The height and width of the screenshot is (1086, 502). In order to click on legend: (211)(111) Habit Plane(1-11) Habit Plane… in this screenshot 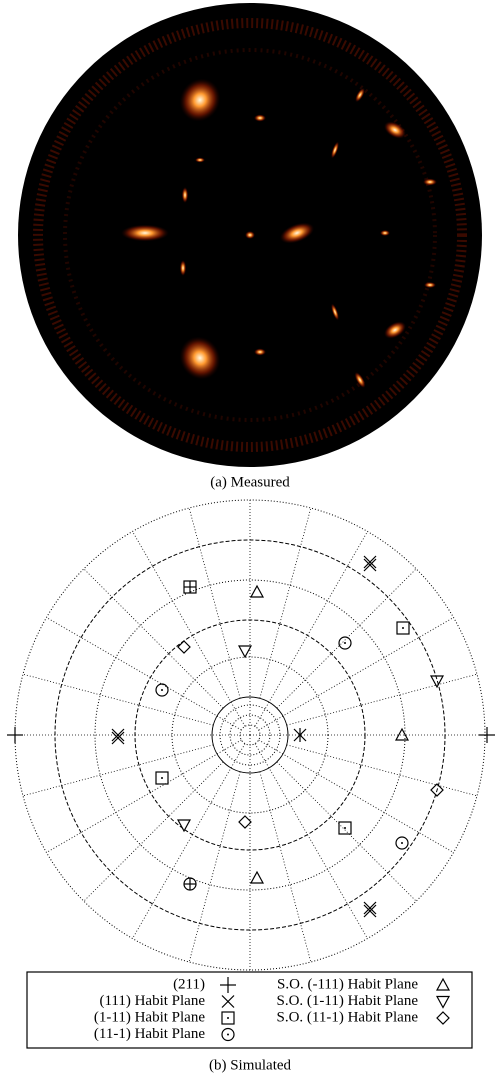, I will do `click(272, 1009)`.